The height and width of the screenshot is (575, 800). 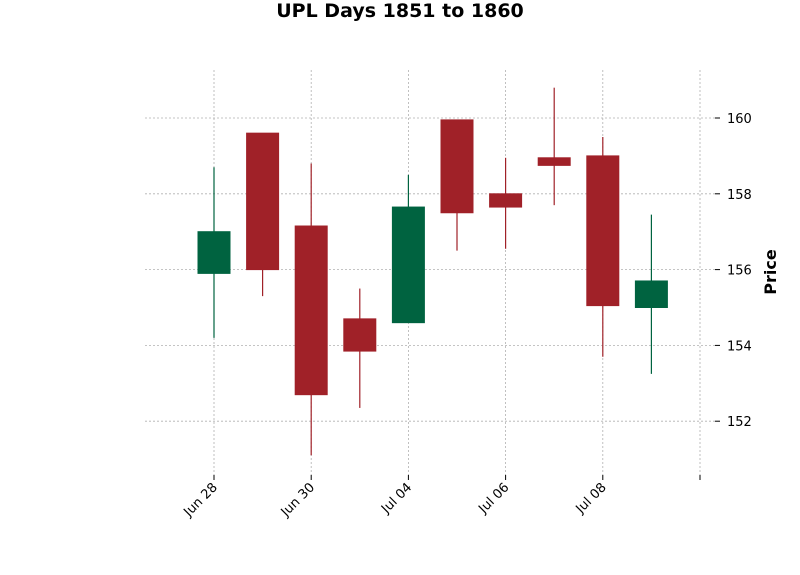 I want to click on x-axis: Jun 28 Jun 30 Jul 04 Jul 06 Jul 08, so click(x=441, y=498).